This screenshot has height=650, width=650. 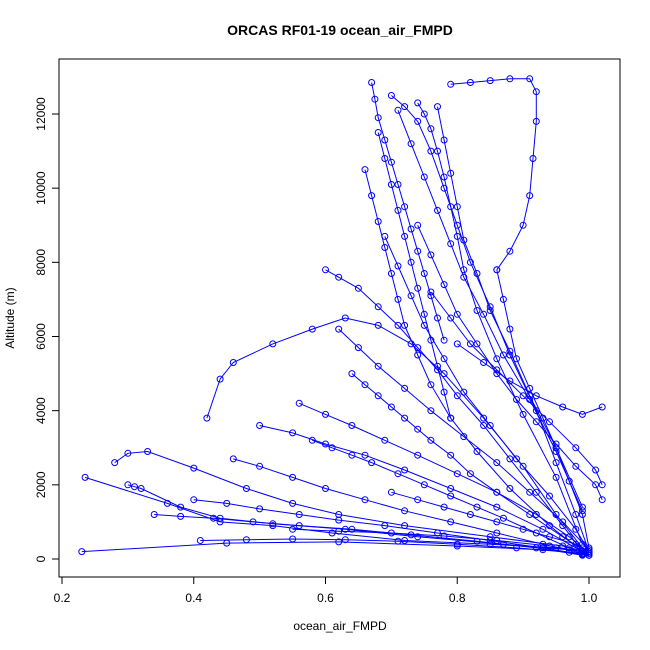 I want to click on x-axis-label: ocean_air_FMPD, so click(x=340, y=626).